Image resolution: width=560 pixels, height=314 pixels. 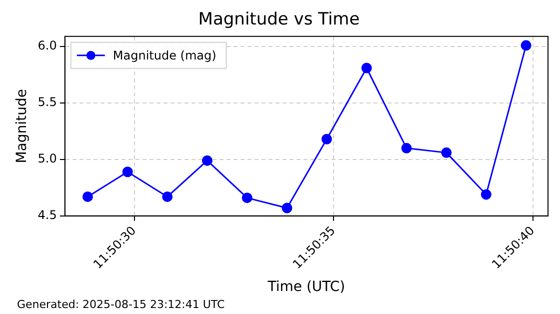 What do you see at coordinates (47, 159) in the screenshot?
I see `y-tick-label: 5.0` at bounding box center [47, 159].